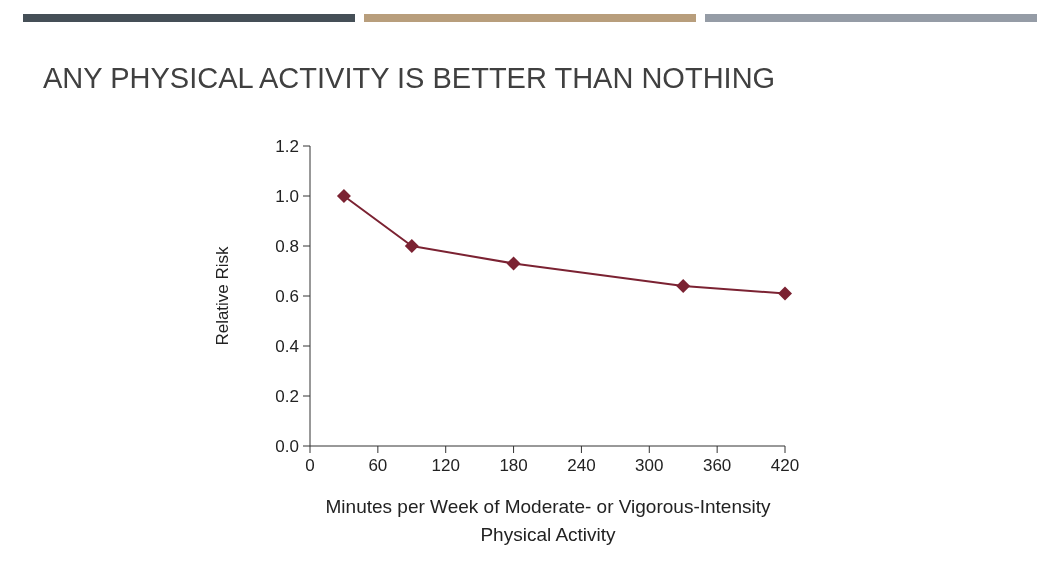 This screenshot has height=581, width=1052. I want to click on x-tick-label: 300, so click(649, 466).